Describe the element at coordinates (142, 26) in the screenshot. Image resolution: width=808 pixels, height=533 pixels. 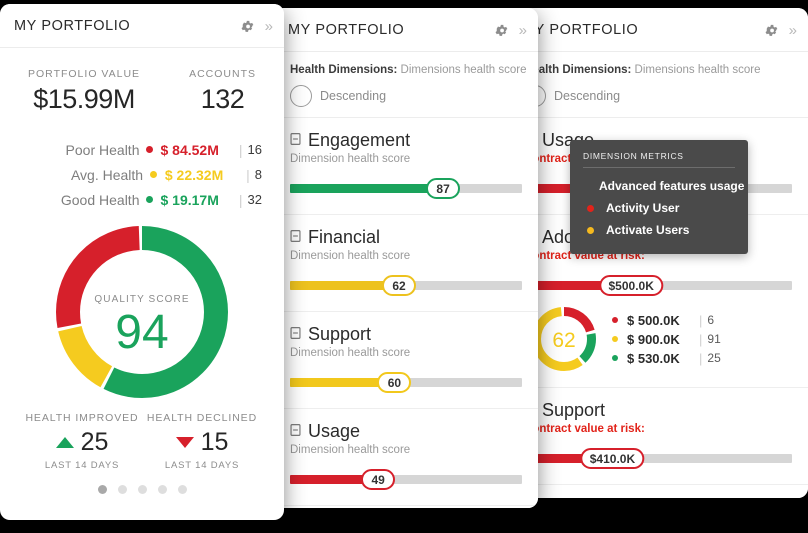
I see `panel1-header: MY PORTFOLIO »` at that location.